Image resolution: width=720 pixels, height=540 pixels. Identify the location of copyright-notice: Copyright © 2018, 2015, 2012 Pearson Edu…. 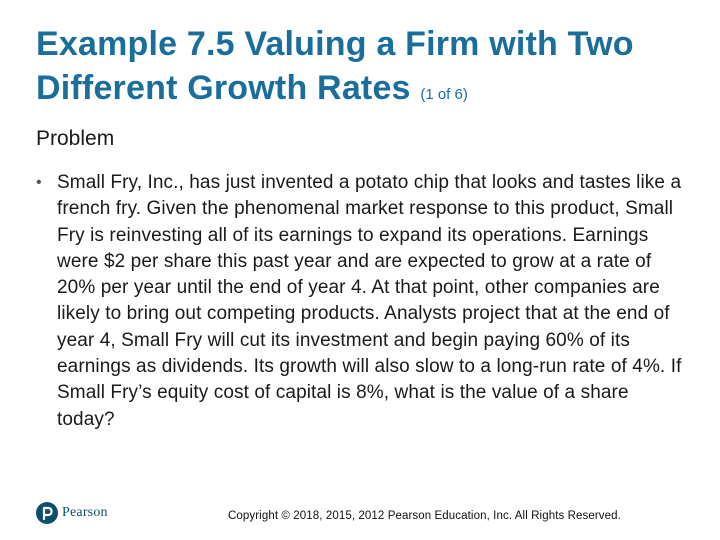
(424, 516).